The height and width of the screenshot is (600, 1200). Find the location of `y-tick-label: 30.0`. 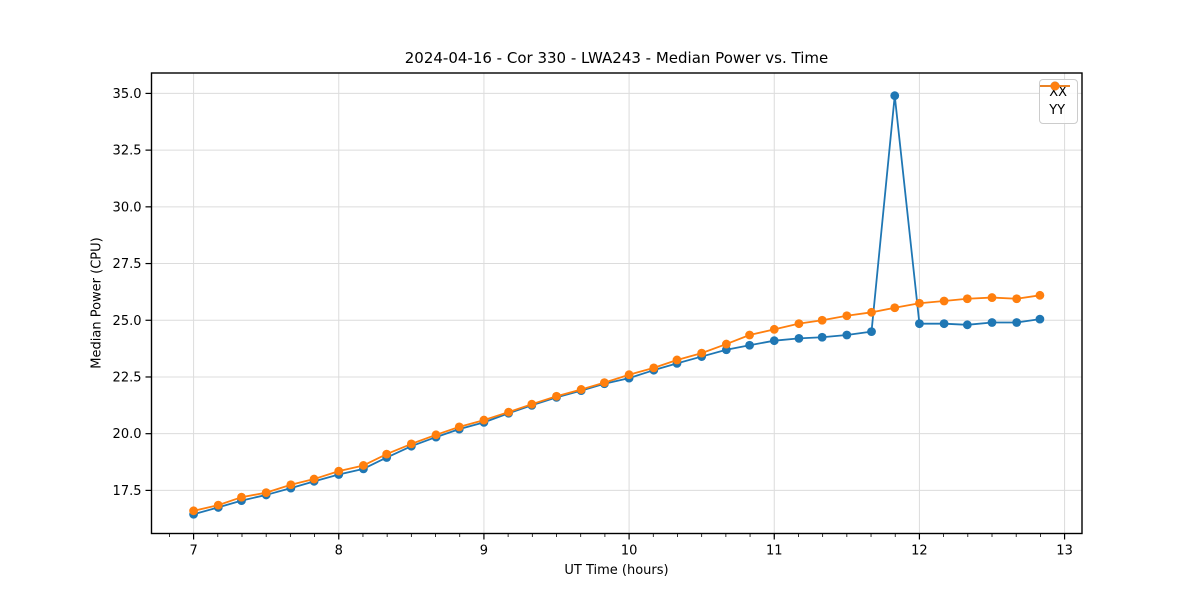

y-tick-label: 30.0 is located at coordinates (127, 207).